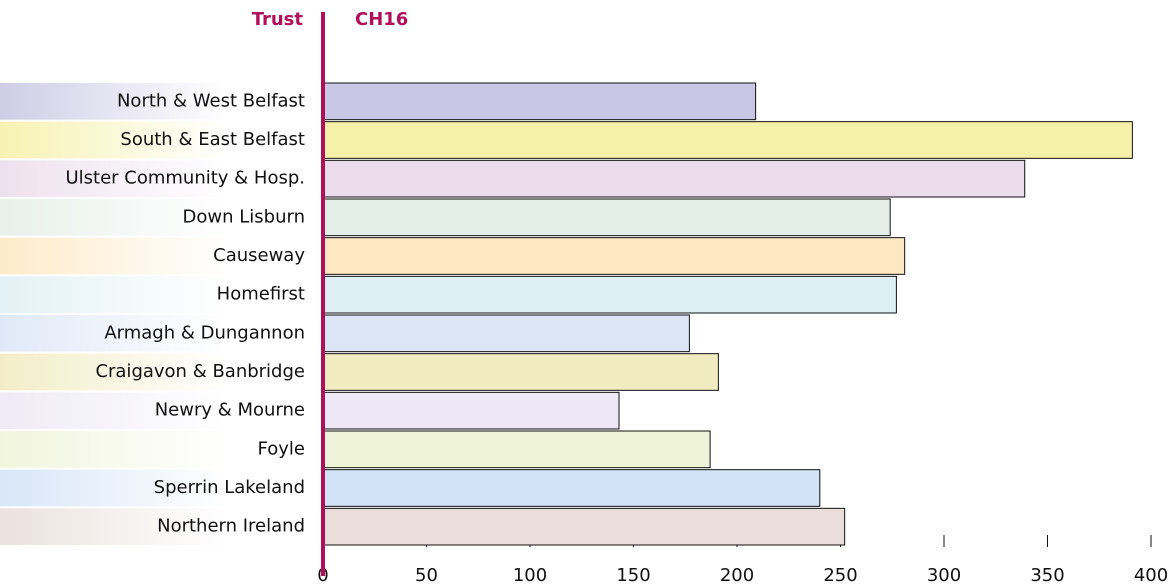 The image size is (1173, 587). Describe the element at coordinates (261, 294) in the screenshot. I see `category-label: Homefirst` at that location.